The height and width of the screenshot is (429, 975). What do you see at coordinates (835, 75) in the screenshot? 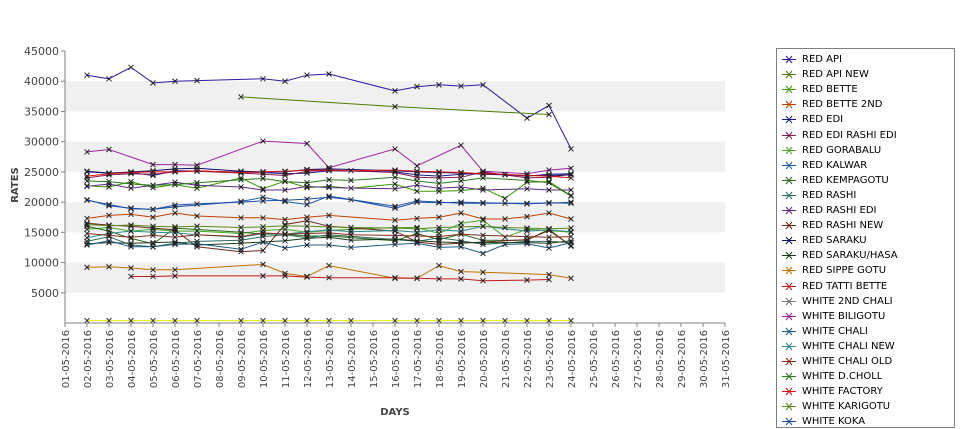
I see `legend-label: RED API NEW` at bounding box center [835, 75].